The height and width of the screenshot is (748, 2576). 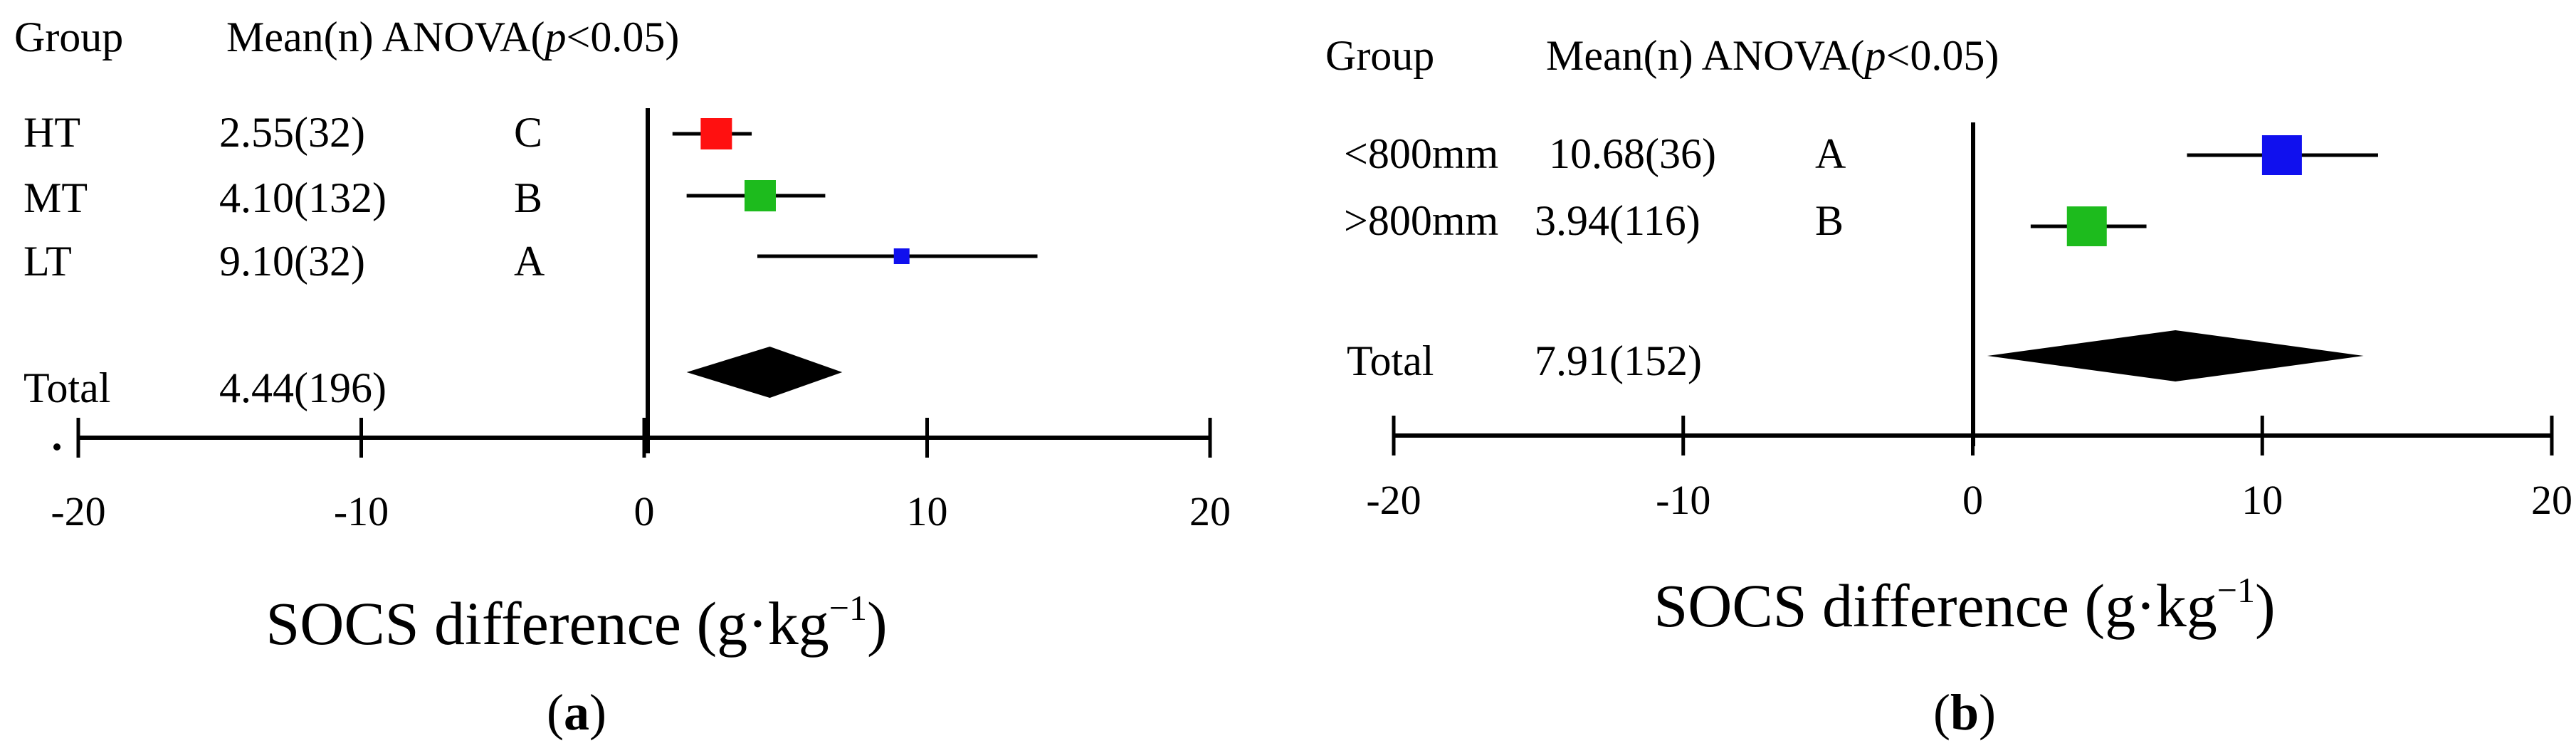 I want to click on row-group-label: LT, so click(x=48, y=261).